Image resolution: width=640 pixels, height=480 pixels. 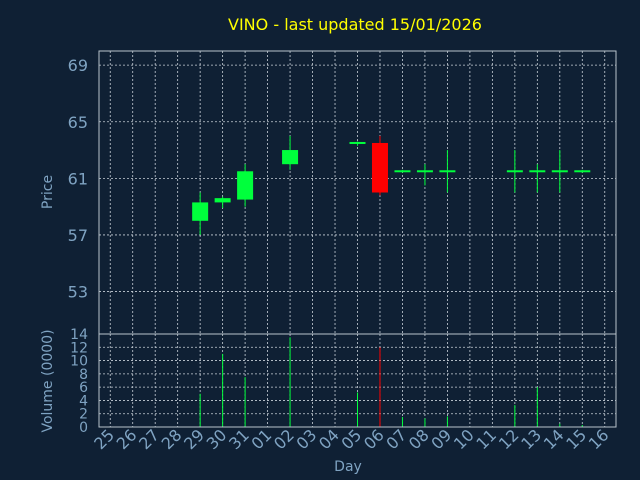 I want to click on x-axis-label: Day, so click(x=348, y=467).